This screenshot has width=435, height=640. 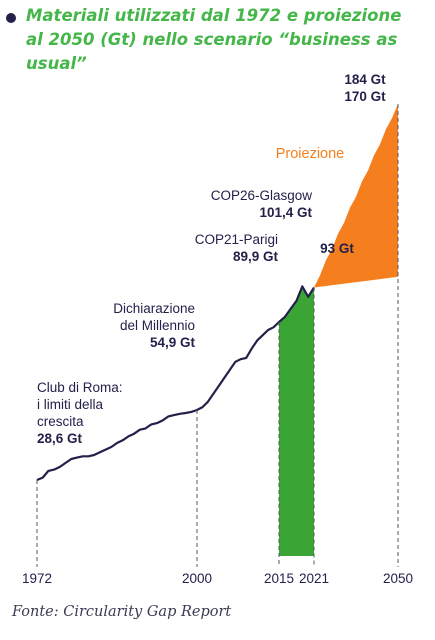 What do you see at coordinates (37, 578) in the screenshot?
I see `x-tick-label: 1972` at bounding box center [37, 578].